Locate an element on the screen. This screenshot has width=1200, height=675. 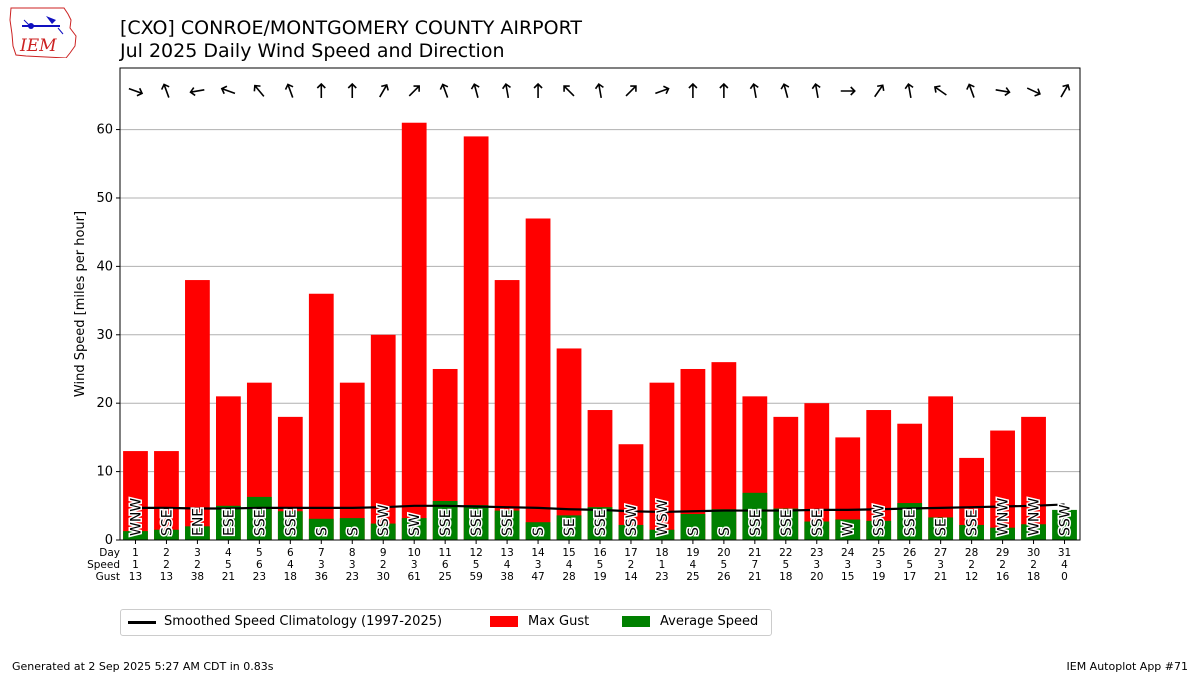
table-gust-value: 47 is located at coordinates (537, 577).